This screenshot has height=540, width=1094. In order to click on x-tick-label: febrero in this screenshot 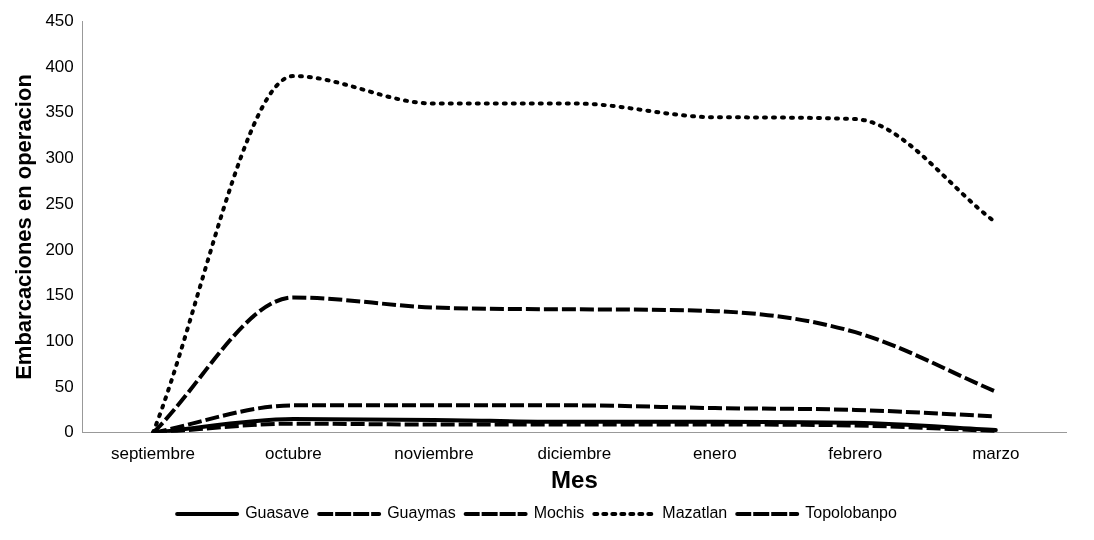, I will do `click(855, 453)`.